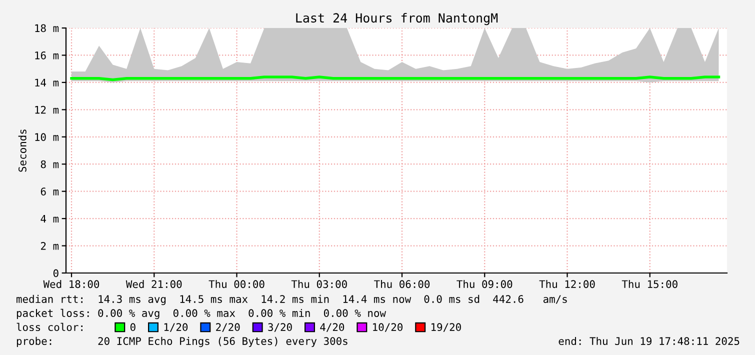 Image resolution: width=755 pixels, height=355 pixels. I want to click on legend-label: 19/20, so click(446, 327).